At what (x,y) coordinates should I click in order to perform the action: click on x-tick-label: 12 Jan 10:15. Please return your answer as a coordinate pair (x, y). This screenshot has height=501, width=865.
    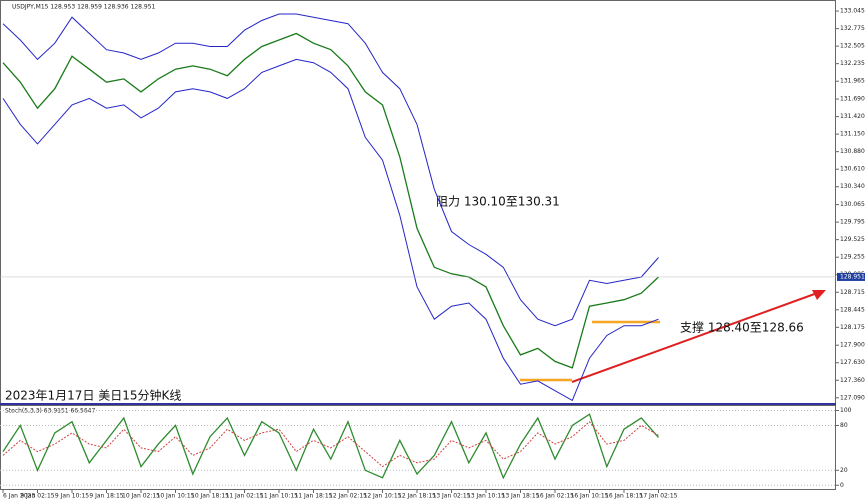
    Looking at the image, I should click on (383, 496).